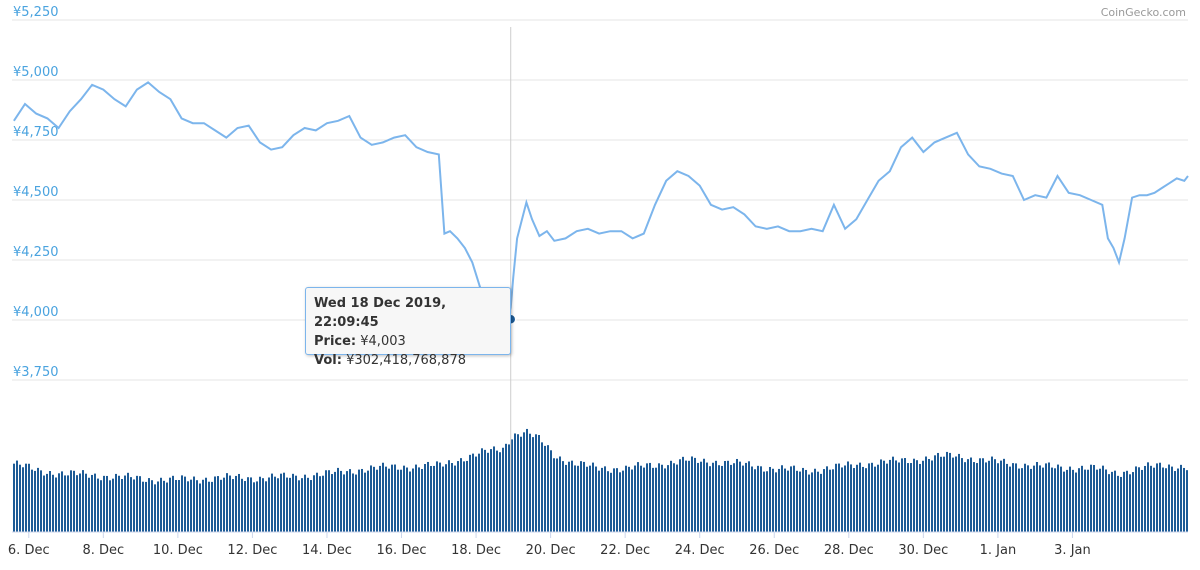  What do you see at coordinates (36, 312) in the screenshot?
I see `y-tick-label-5: ¥4,000` at bounding box center [36, 312].